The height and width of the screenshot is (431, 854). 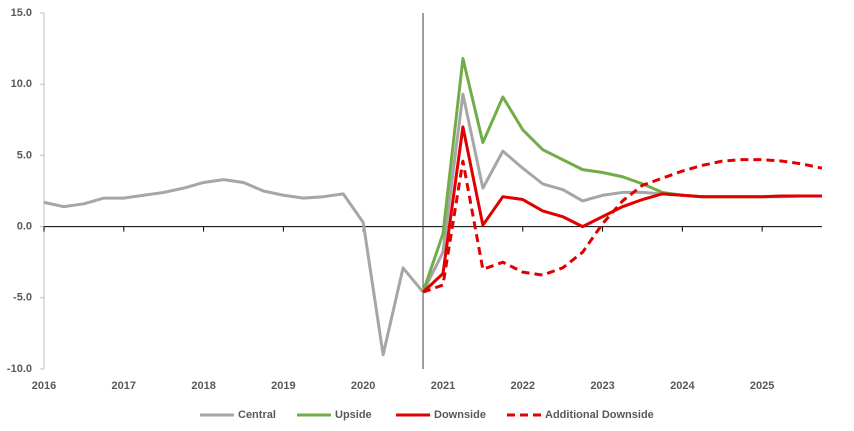 What do you see at coordinates (24, 155) in the screenshot?
I see `y-tick-label: 5.0` at bounding box center [24, 155].